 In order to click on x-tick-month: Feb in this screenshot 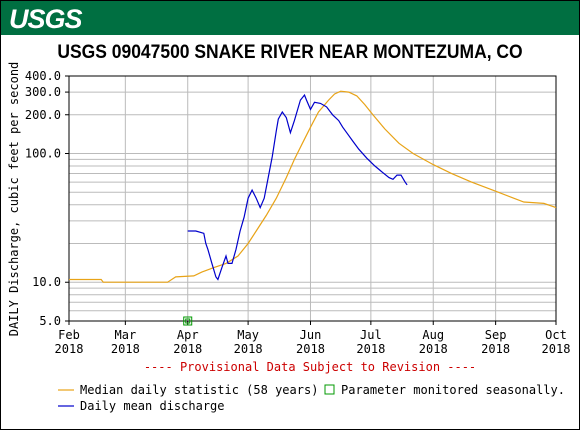, I will do `click(69, 335)`.